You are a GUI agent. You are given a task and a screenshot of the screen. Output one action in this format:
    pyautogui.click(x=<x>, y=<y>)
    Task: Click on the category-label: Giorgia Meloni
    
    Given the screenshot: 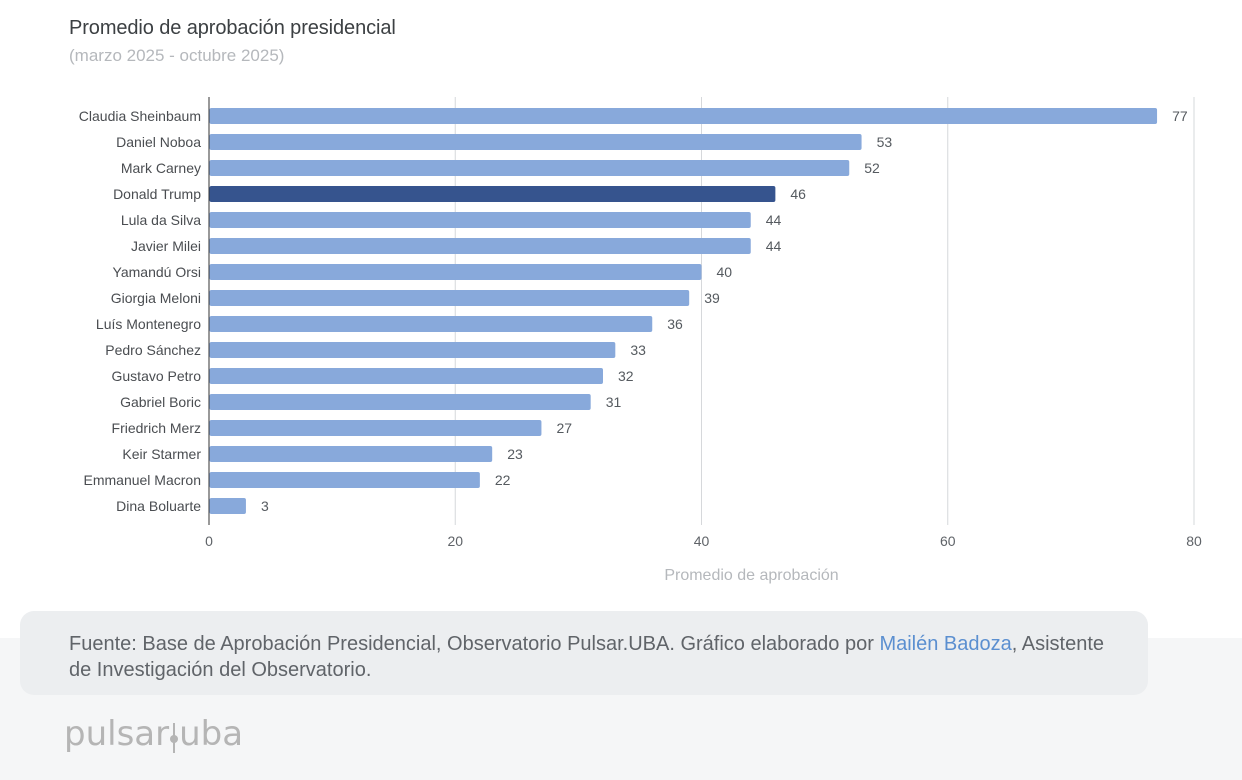 What is the action you would take?
    pyautogui.click(x=156, y=298)
    